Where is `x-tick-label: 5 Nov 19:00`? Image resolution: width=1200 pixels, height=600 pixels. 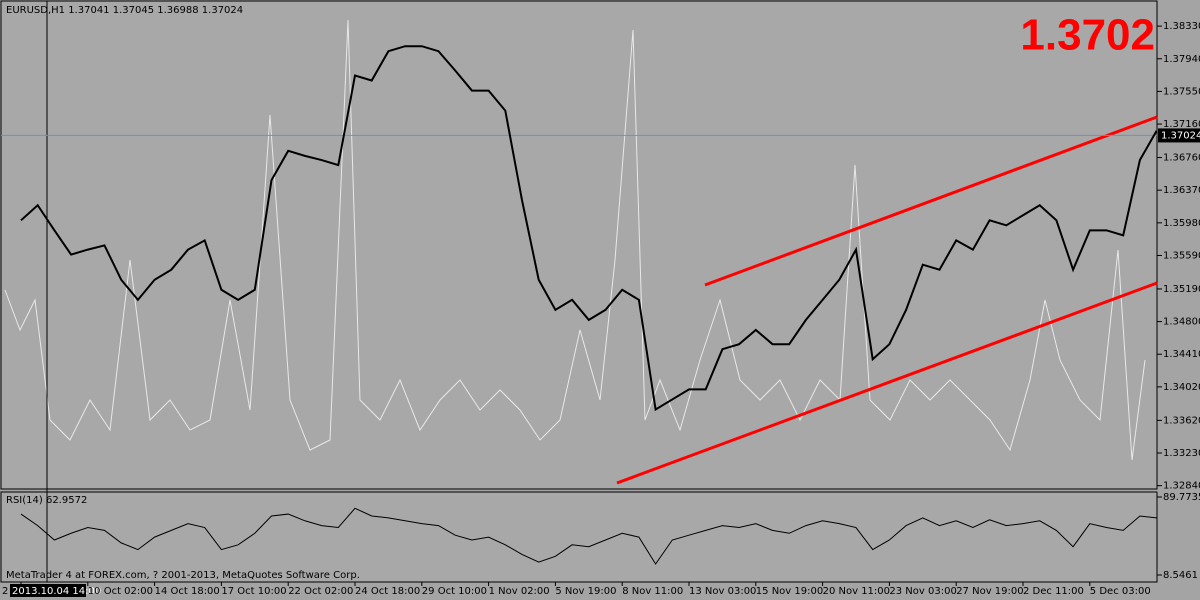
x-tick-label: 5 Nov 19:00 is located at coordinates (585, 591).